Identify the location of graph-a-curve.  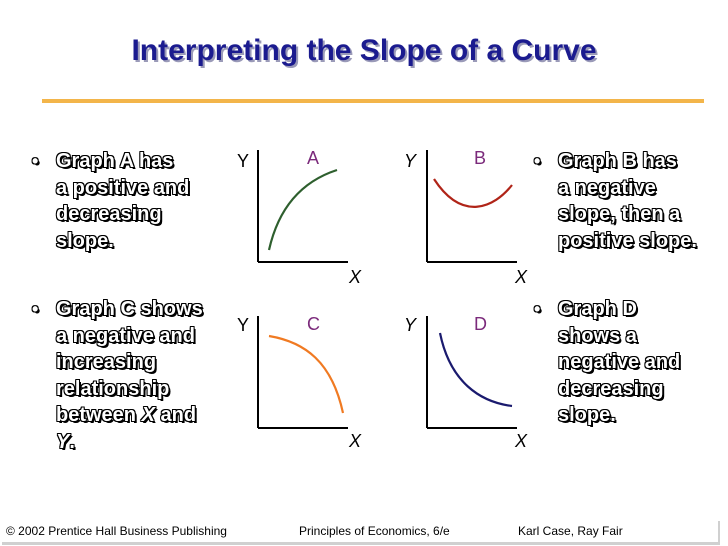
(302, 209).